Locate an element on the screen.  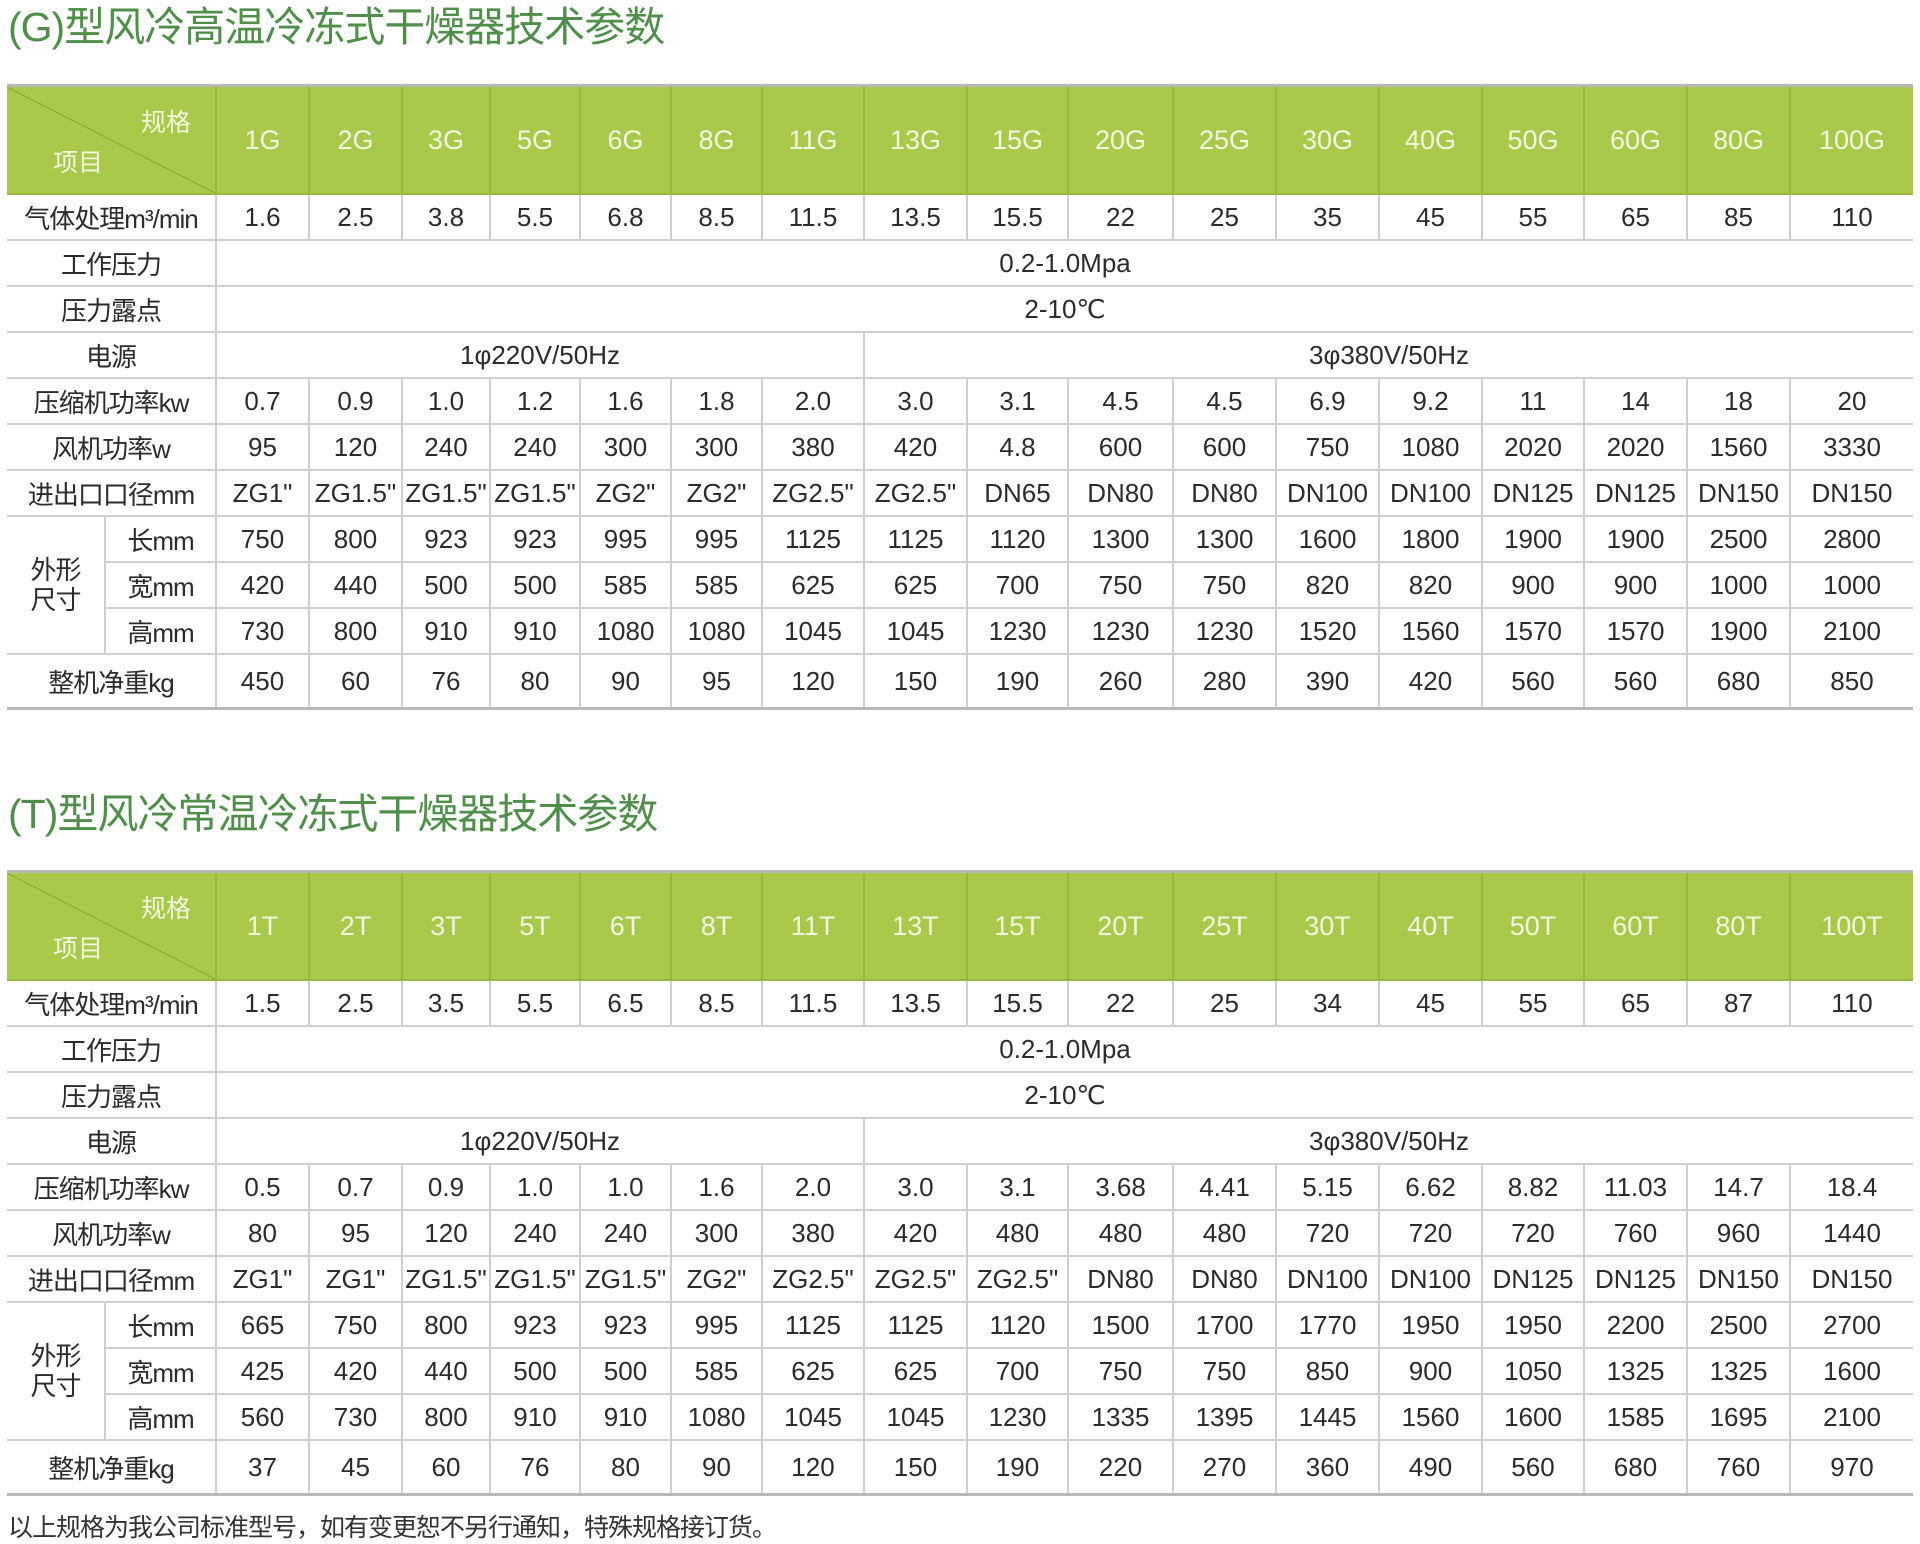
value-cell: 1520 is located at coordinates (1327, 631).